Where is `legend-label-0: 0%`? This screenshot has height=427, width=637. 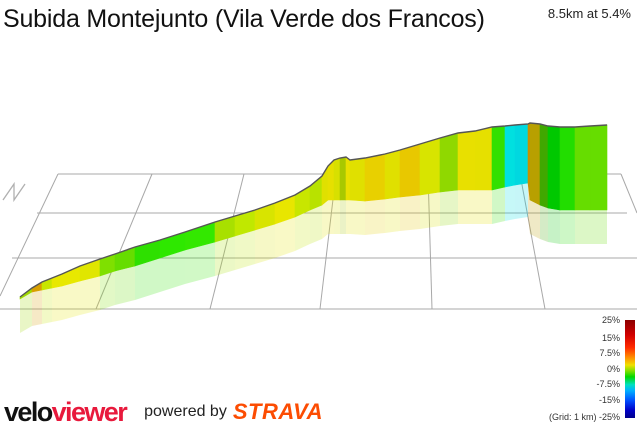 legend-label-0: 0% is located at coordinates (613, 369).